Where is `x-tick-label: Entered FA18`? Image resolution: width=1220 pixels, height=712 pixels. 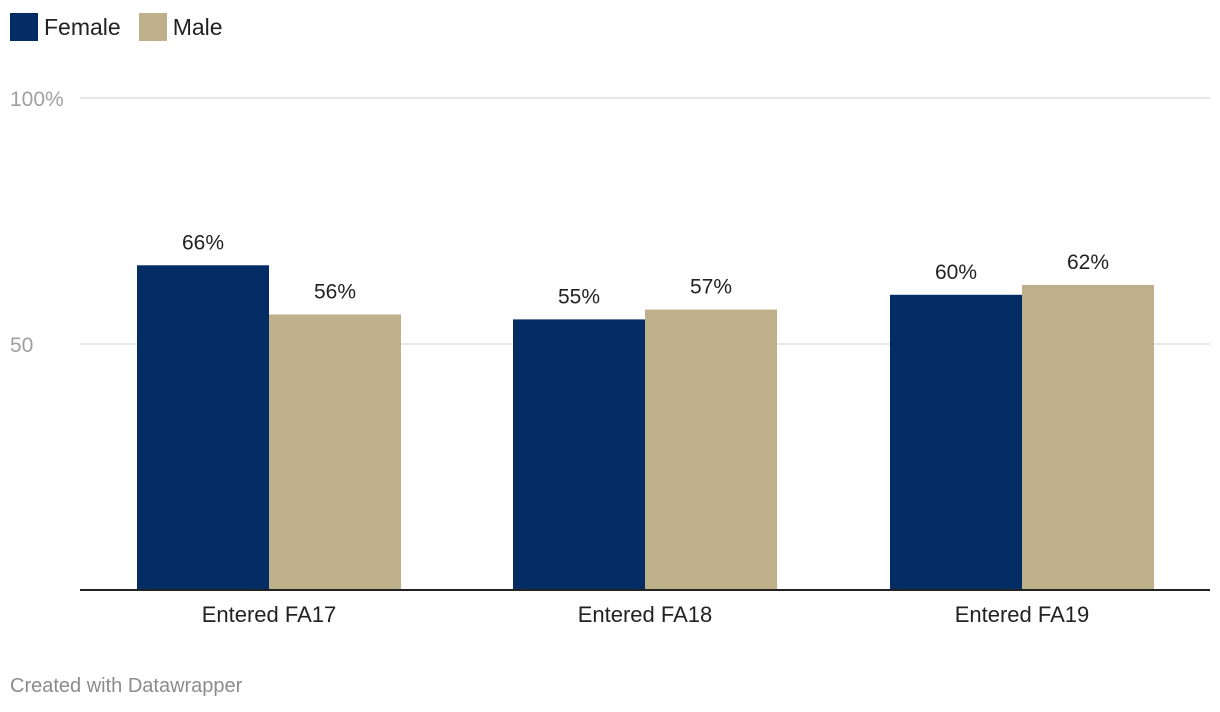 x-tick-label: Entered FA18 is located at coordinates (645, 614).